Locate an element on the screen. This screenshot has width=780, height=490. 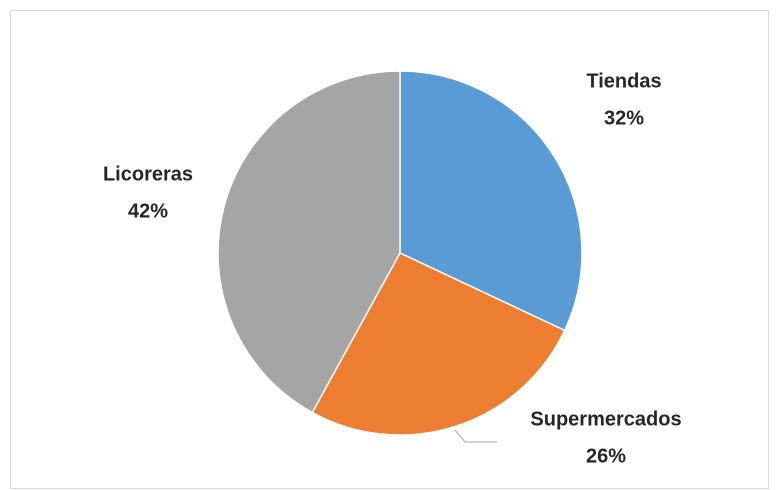
slice-label: Tiendas is located at coordinates (623, 81).